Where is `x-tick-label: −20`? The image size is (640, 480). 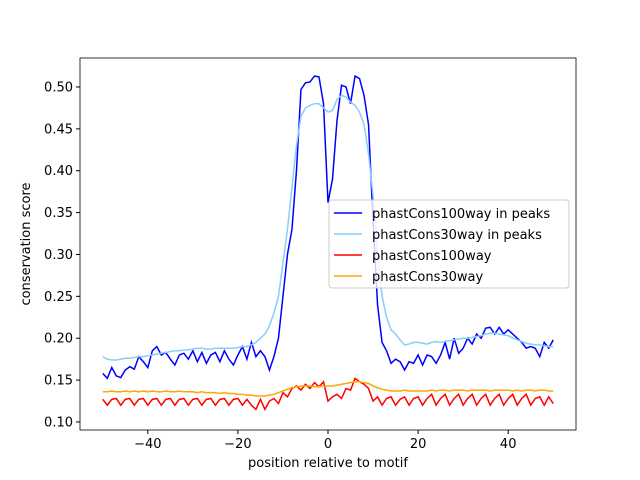 x-tick-label: −20 is located at coordinates (237, 444).